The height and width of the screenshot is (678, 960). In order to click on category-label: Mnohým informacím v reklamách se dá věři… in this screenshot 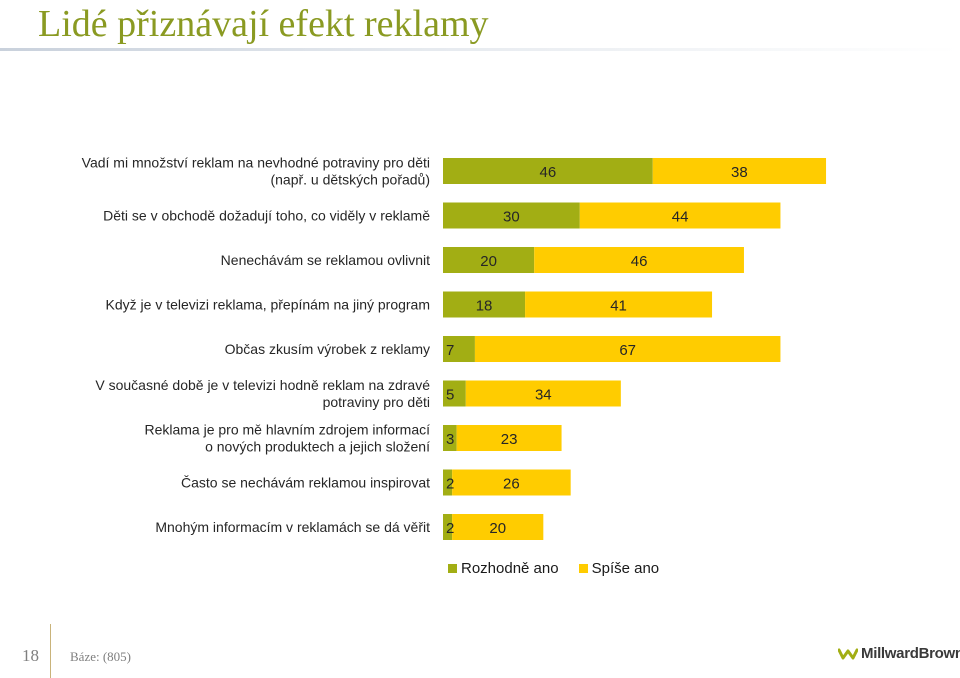, I will do `click(292, 527)`.